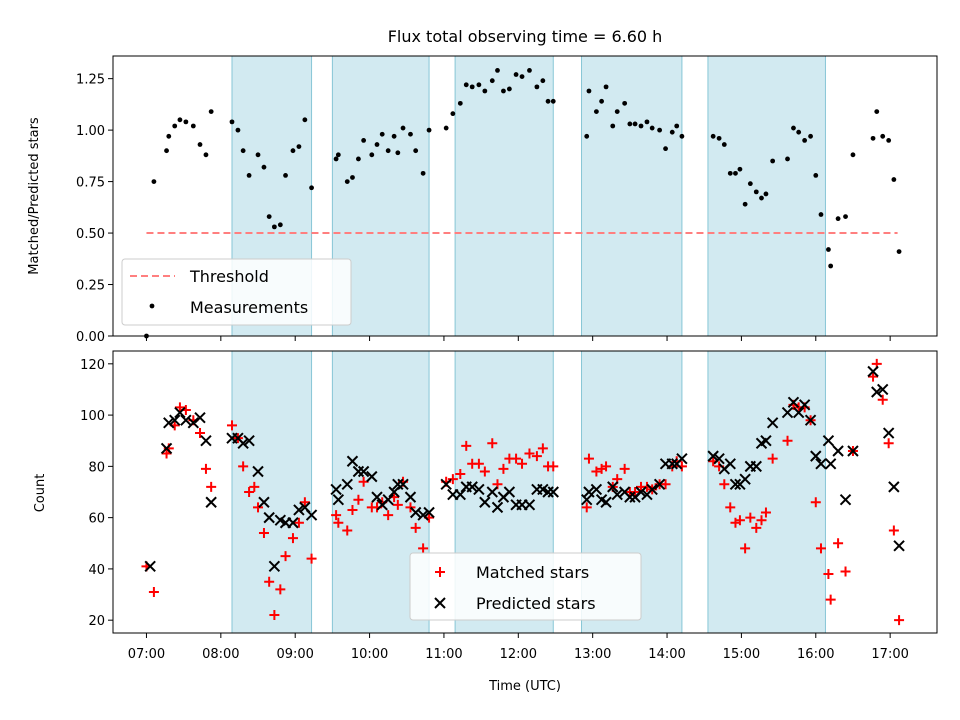 This screenshot has width=960, height=720. Describe the element at coordinates (272, 492) in the screenshot. I see `shaded-interval` at that location.